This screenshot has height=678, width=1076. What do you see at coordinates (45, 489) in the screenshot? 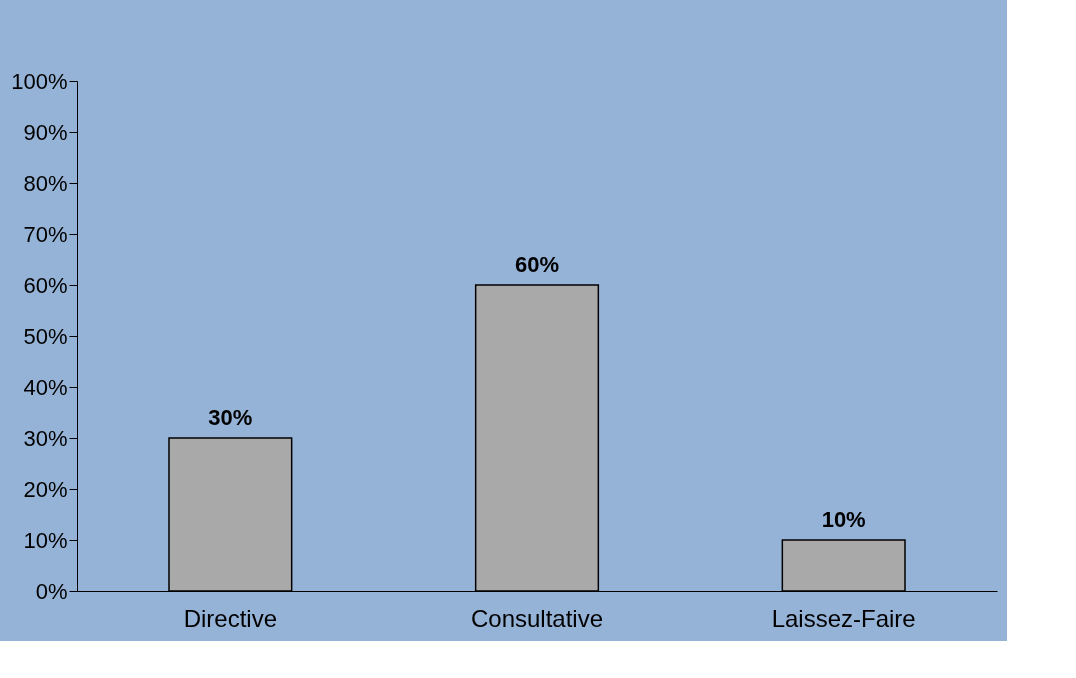
I see `y-tick-label: 20%` at bounding box center [45, 489].